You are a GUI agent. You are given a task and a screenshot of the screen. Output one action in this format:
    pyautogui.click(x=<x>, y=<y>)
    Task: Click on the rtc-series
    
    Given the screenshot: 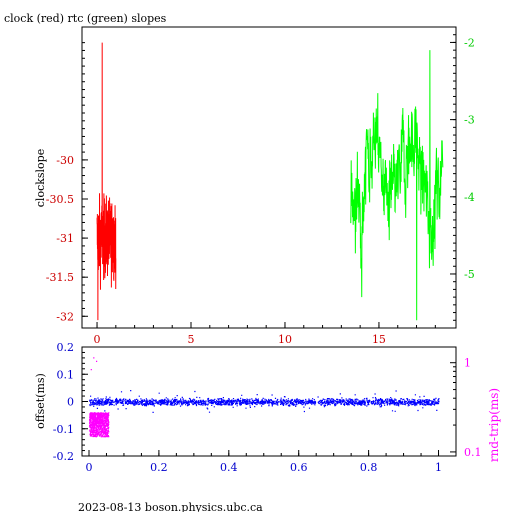 What is the action you would take?
    pyautogui.click(x=397, y=185)
    